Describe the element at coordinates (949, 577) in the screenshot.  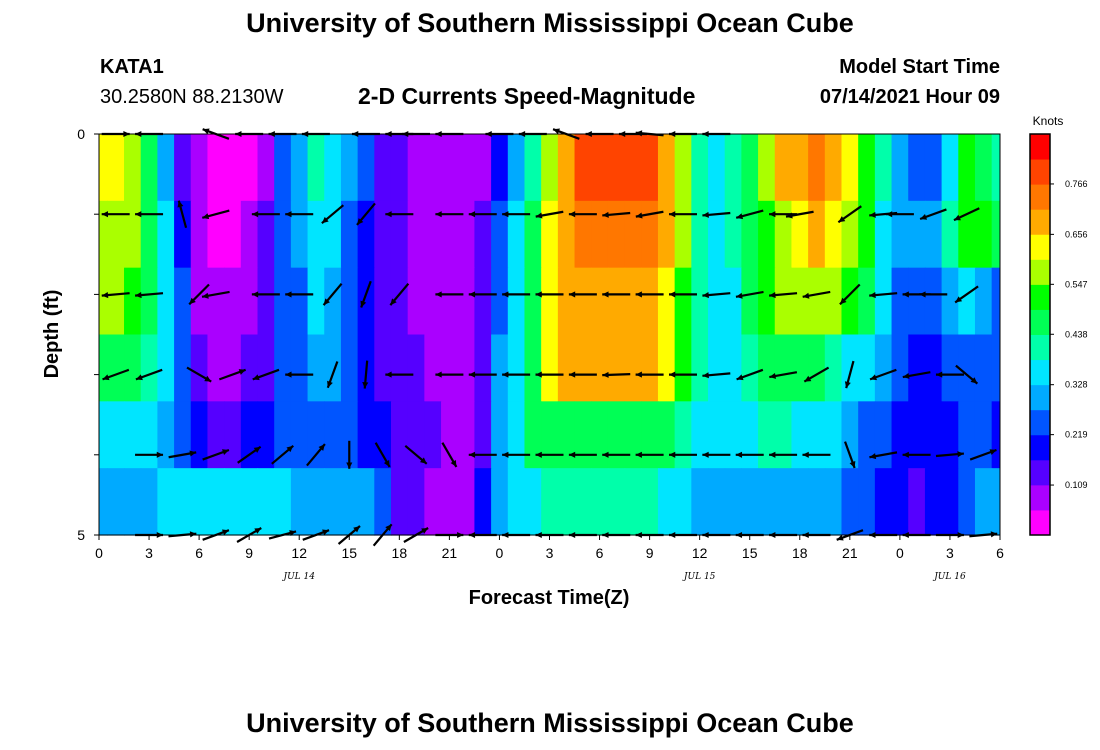
I see `date-label: JUL 16` at that location.